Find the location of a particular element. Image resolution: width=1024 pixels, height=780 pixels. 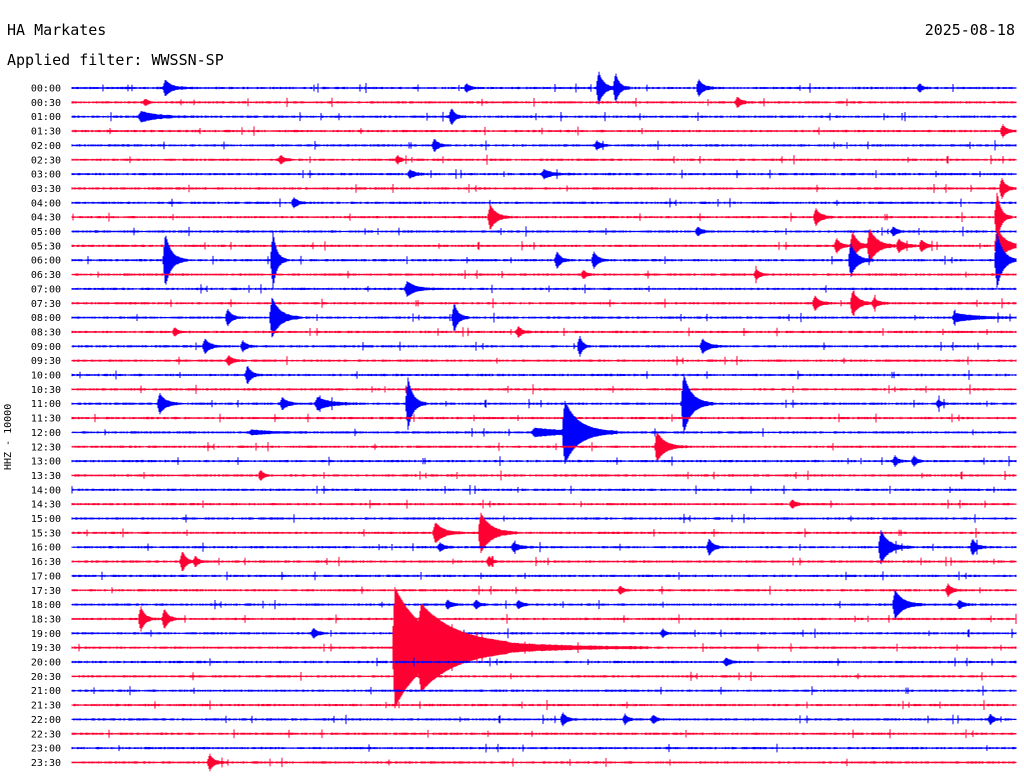

trace-time-label: 11:30 is located at coordinates (46, 419).